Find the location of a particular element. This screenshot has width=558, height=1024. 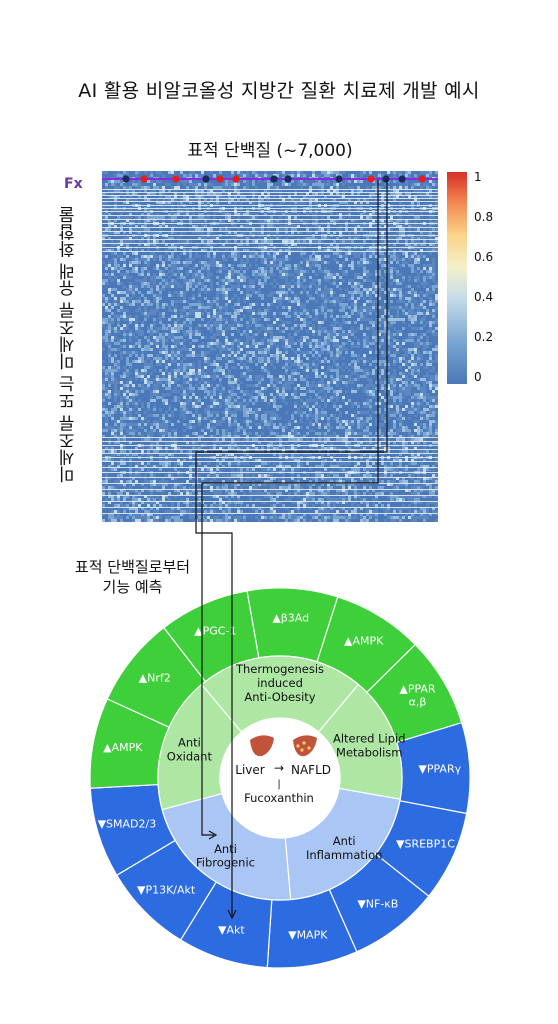

target-label: ▼SMAD2/3 is located at coordinates (127, 824).